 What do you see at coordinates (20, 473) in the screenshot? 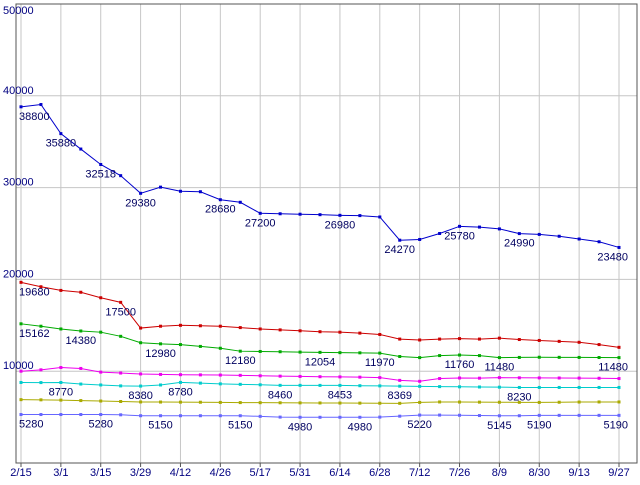
I see `x-axis-label: 2/15` at bounding box center [20, 473].